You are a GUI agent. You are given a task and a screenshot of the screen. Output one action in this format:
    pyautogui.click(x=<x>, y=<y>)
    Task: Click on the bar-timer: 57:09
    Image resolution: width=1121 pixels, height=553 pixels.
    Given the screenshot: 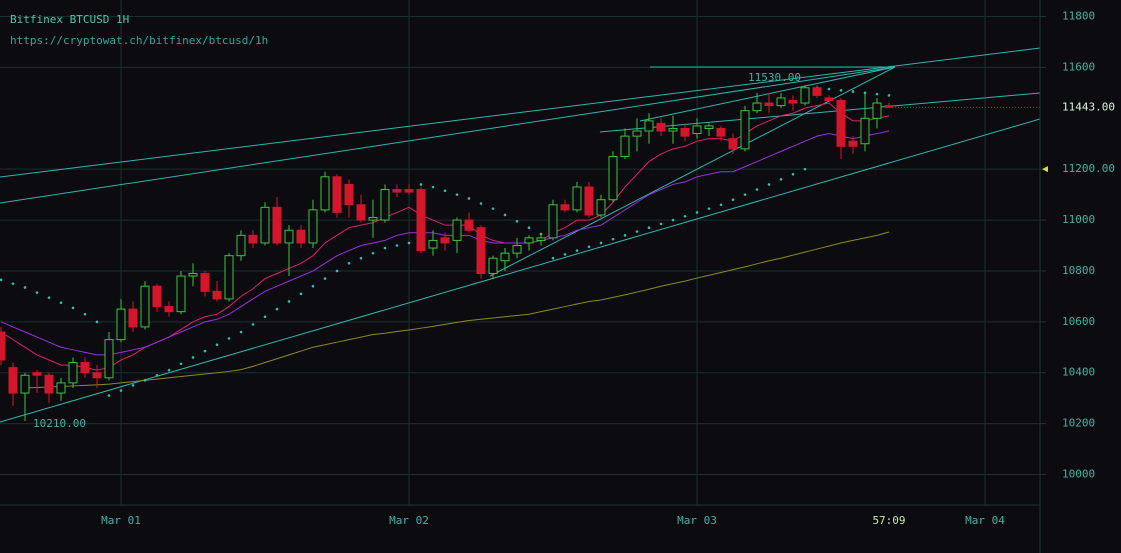 What is the action you would take?
    pyautogui.click(x=888, y=520)
    